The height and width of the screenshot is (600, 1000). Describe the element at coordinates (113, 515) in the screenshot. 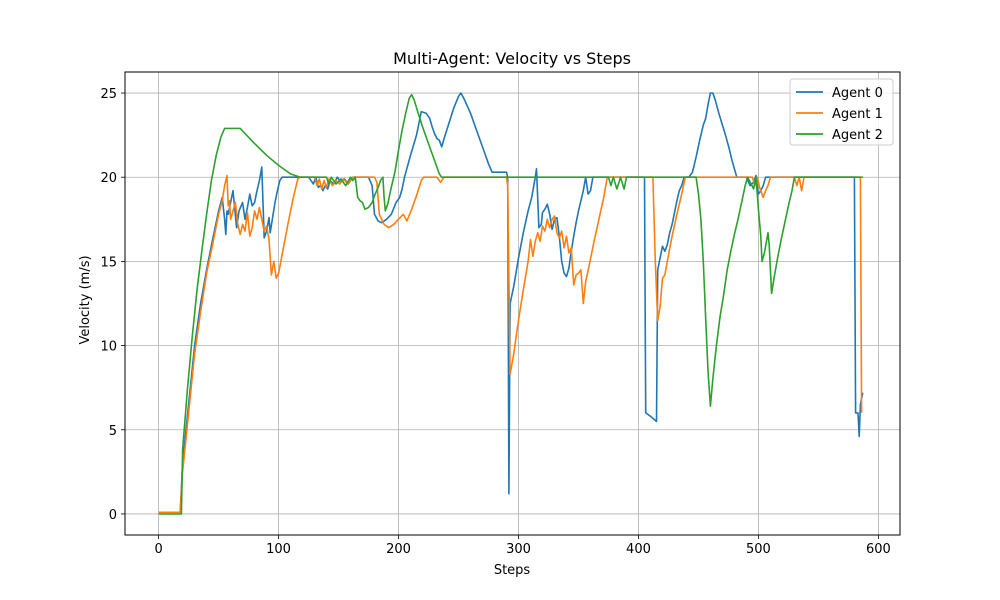

I see `y-tick-label: 0` at that location.